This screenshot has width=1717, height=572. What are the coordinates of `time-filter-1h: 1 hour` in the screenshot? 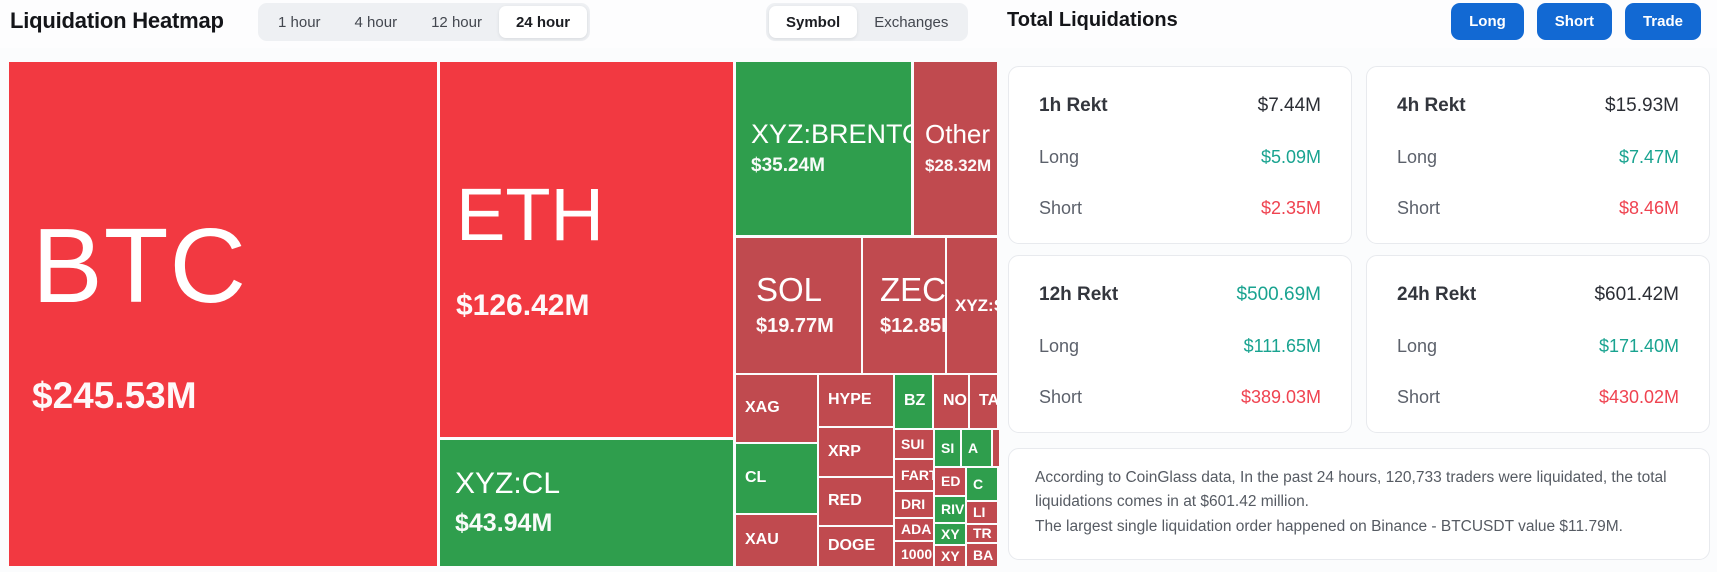 It's located at (299, 22).